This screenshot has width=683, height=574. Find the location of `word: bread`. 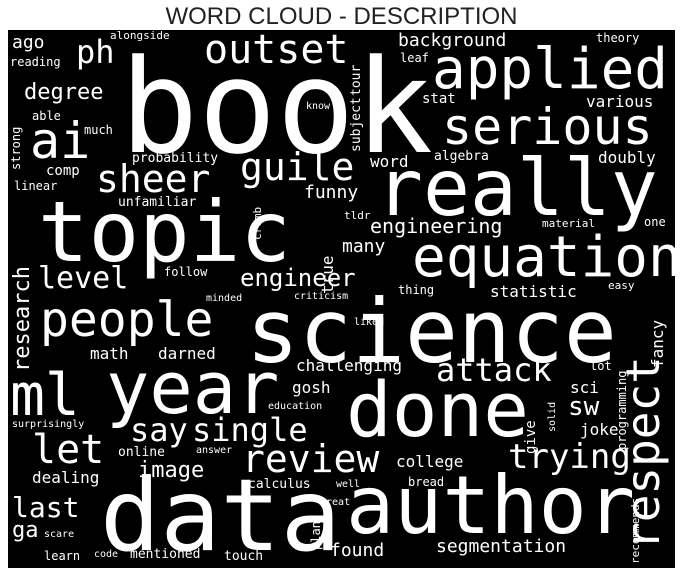

word: bread is located at coordinates (426, 482).